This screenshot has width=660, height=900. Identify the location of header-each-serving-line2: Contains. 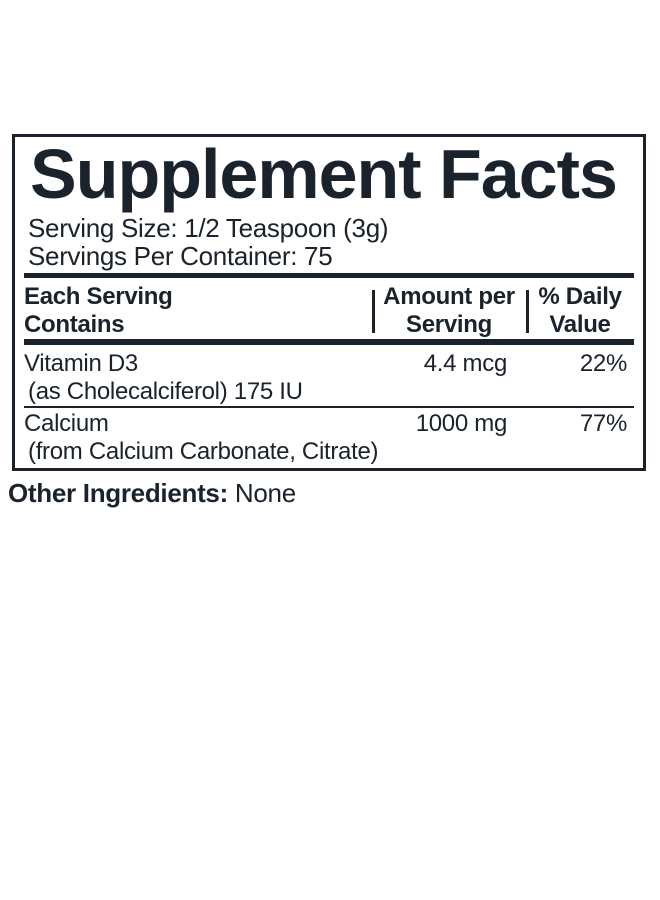
(74, 324).